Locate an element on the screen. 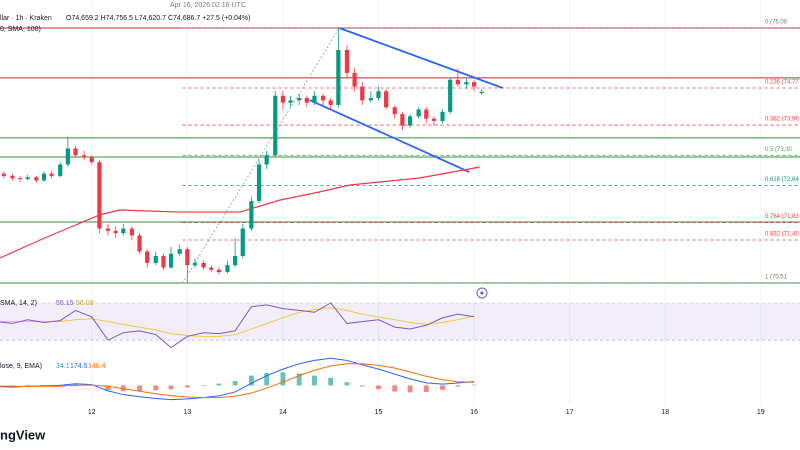 This screenshot has width=800, height=450. fib-label: 0.5 (73,30 is located at coordinates (779, 150).